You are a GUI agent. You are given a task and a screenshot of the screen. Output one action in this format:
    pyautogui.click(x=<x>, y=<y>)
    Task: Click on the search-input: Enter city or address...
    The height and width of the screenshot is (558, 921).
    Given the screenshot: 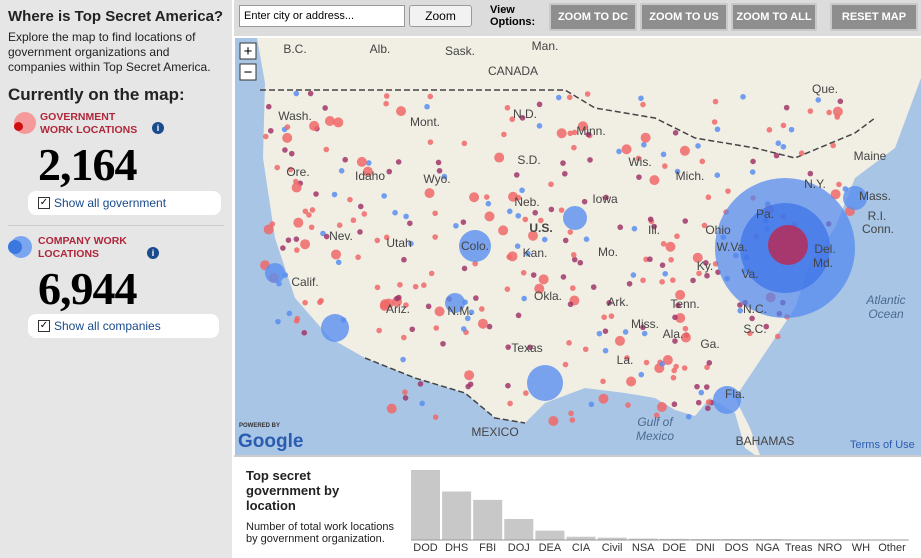 What is the action you would take?
    pyautogui.click(x=322, y=16)
    